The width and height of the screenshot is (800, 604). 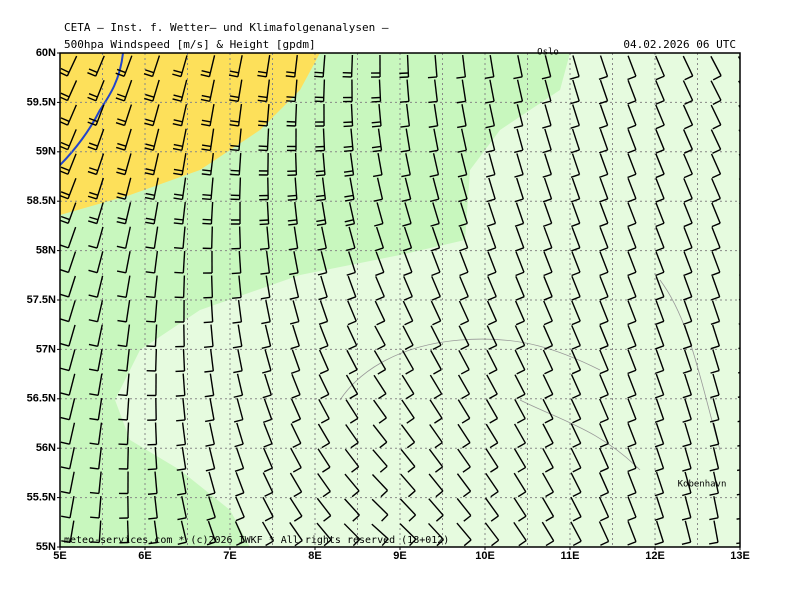 I want to click on lon-label: 7E, so click(x=229, y=556).